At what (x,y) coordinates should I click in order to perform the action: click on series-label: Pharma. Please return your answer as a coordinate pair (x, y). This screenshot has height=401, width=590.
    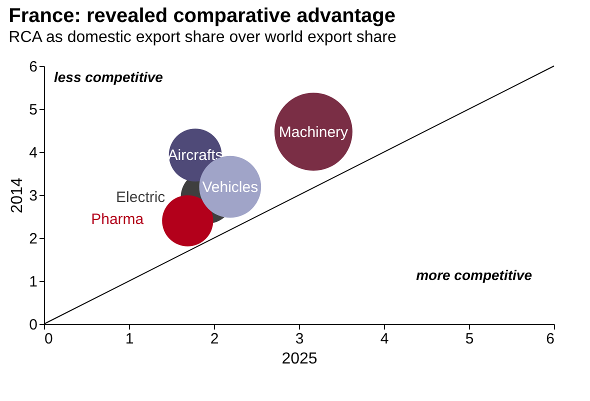
    Looking at the image, I should click on (117, 219).